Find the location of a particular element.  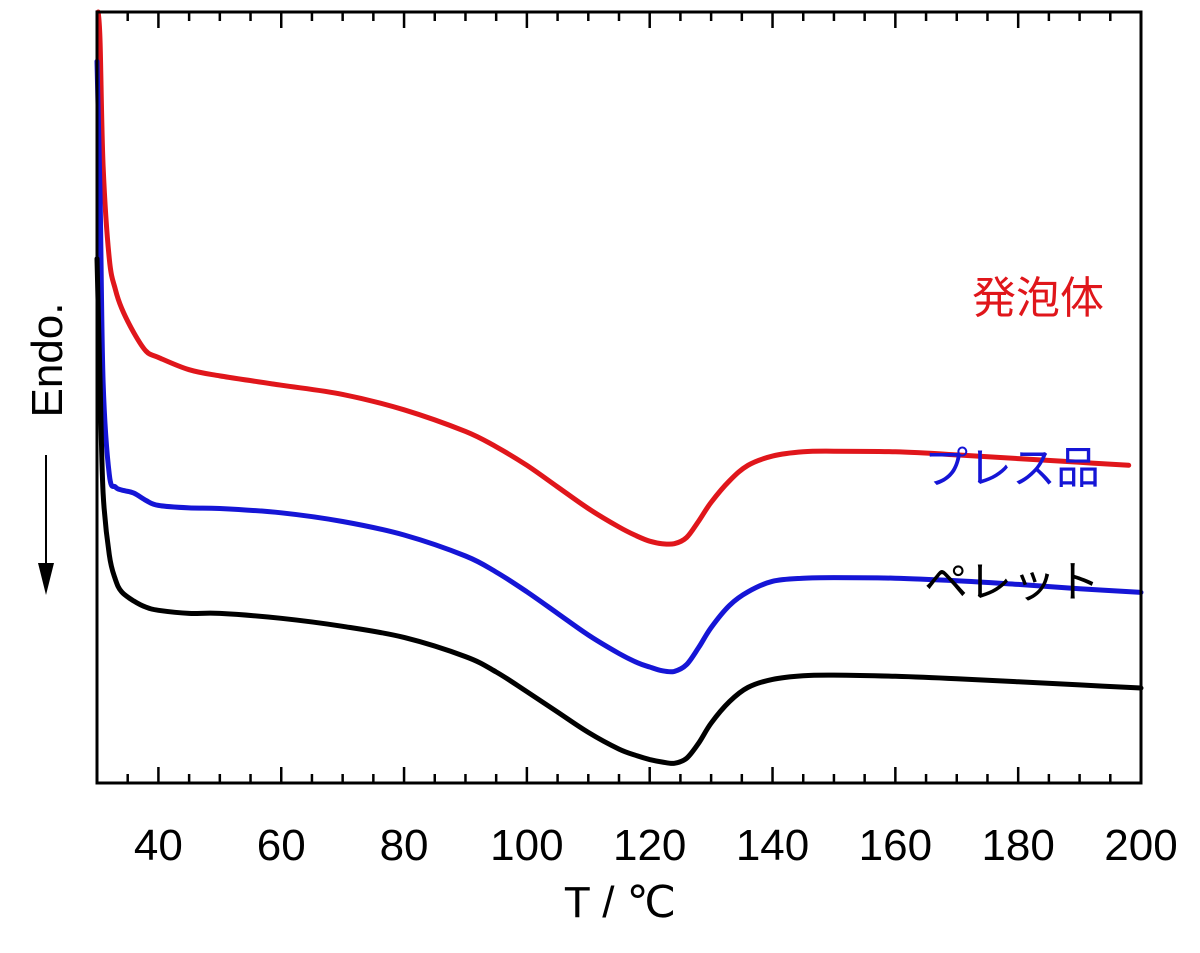

endo-arrow is located at coordinates (46, 525).